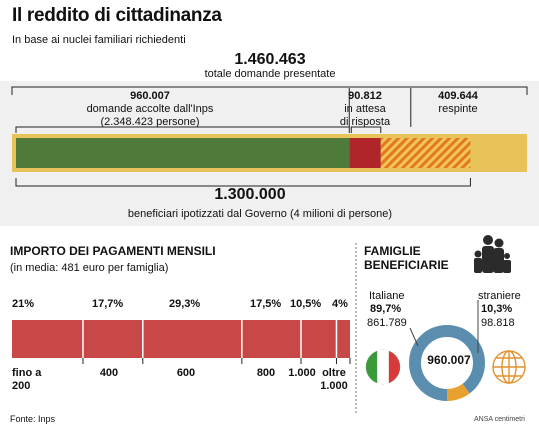  Describe the element at coordinates (365, 96) in the screenshot. I see `pending-value: 90.812` at that location.